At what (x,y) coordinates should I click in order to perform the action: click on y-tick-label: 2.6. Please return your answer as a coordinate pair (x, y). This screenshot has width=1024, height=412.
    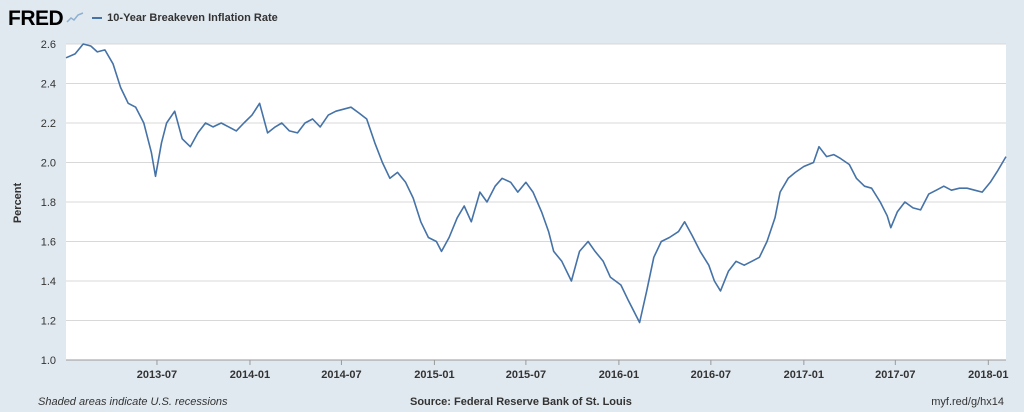
    Looking at the image, I should click on (48, 45).